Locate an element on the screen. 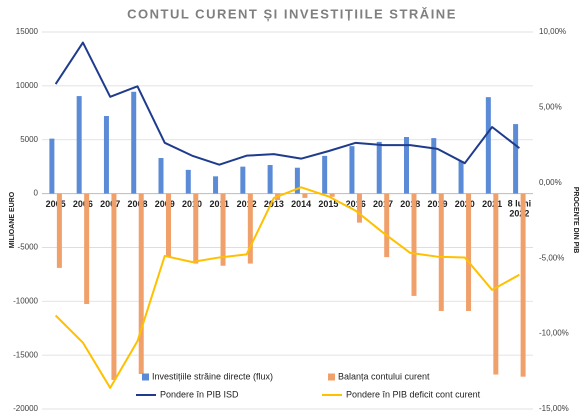 Image resolution: width=585 pixels, height=419 pixels. y-tick-label: -10000 is located at coordinates (25, 300).